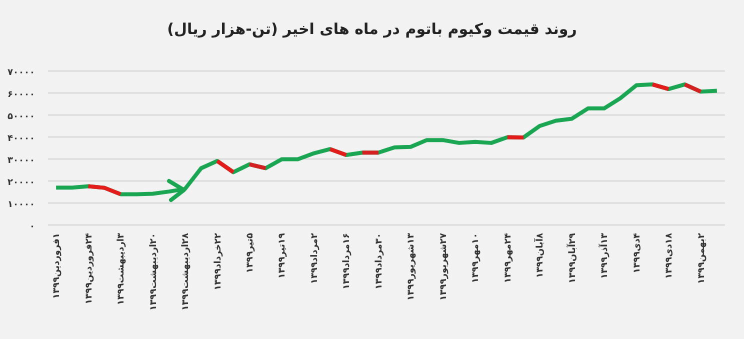 The height and width of the screenshot is (339, 744). What do you see at coordinates (604, 255) in the screenshot?
I see `x-tick-label: ۱۳آذر۱۳۹۹` at bounding box center [604, 255].